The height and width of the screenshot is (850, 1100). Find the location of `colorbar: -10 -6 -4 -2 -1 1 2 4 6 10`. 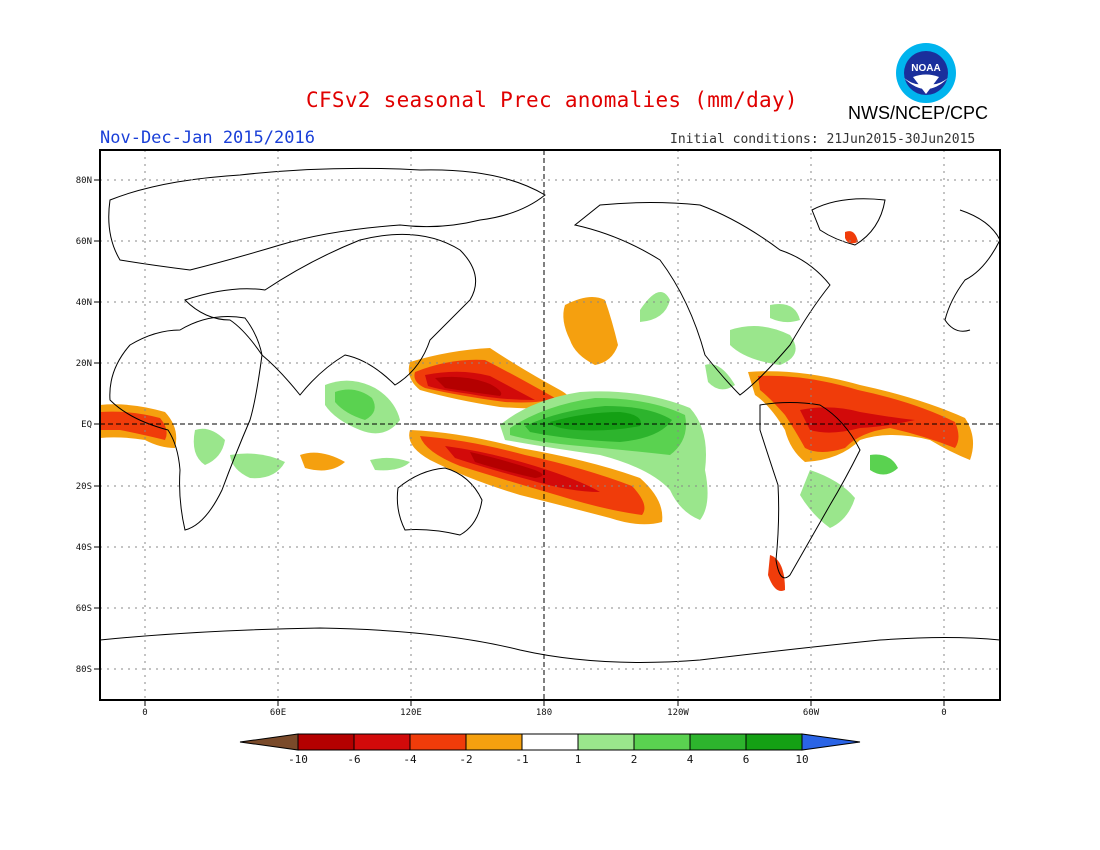

colorbar: -10 -6 -4 -2 -1 1 2 4 6 10 is located at coordinates (550, 749).